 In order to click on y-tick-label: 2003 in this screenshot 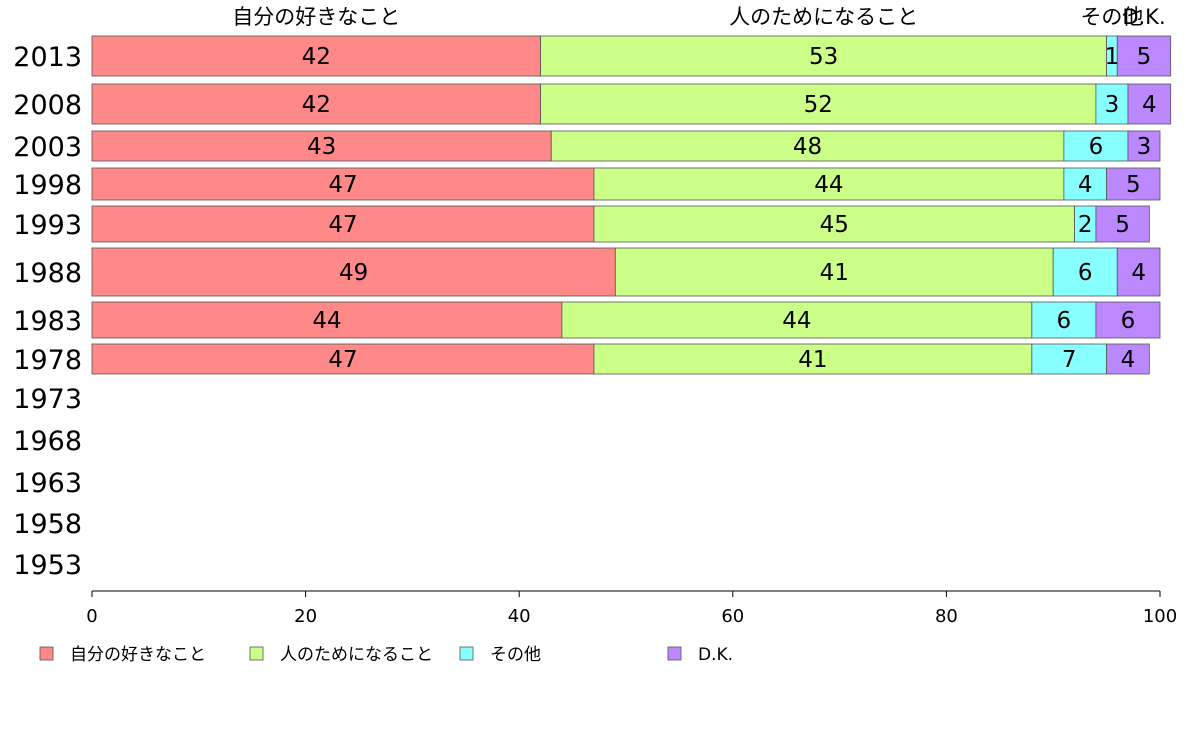, I will do `click(47, 147)`.